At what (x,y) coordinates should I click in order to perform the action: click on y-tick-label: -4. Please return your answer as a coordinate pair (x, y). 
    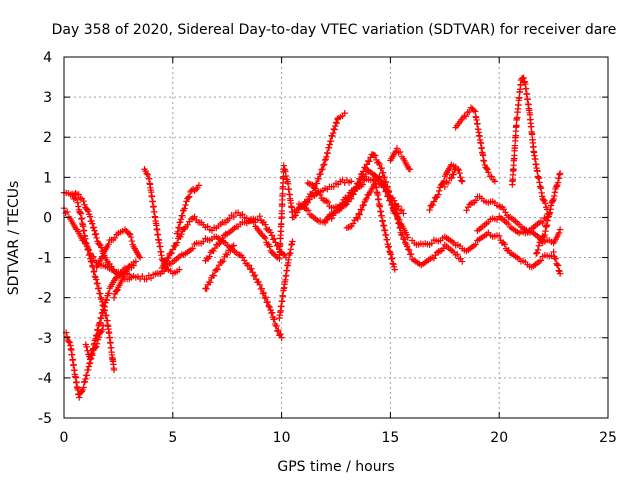
    Looking at the image, I should click on (45, 379).